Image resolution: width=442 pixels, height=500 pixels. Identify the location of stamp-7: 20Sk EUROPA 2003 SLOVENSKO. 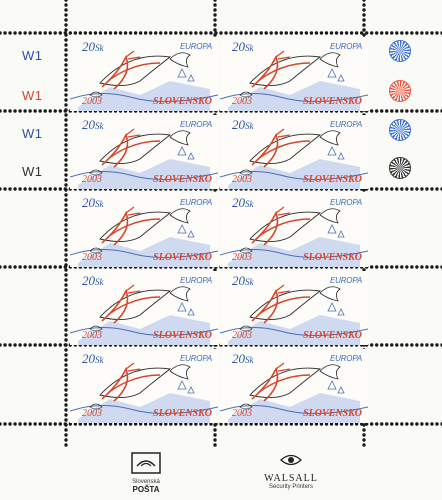
(144, 308).